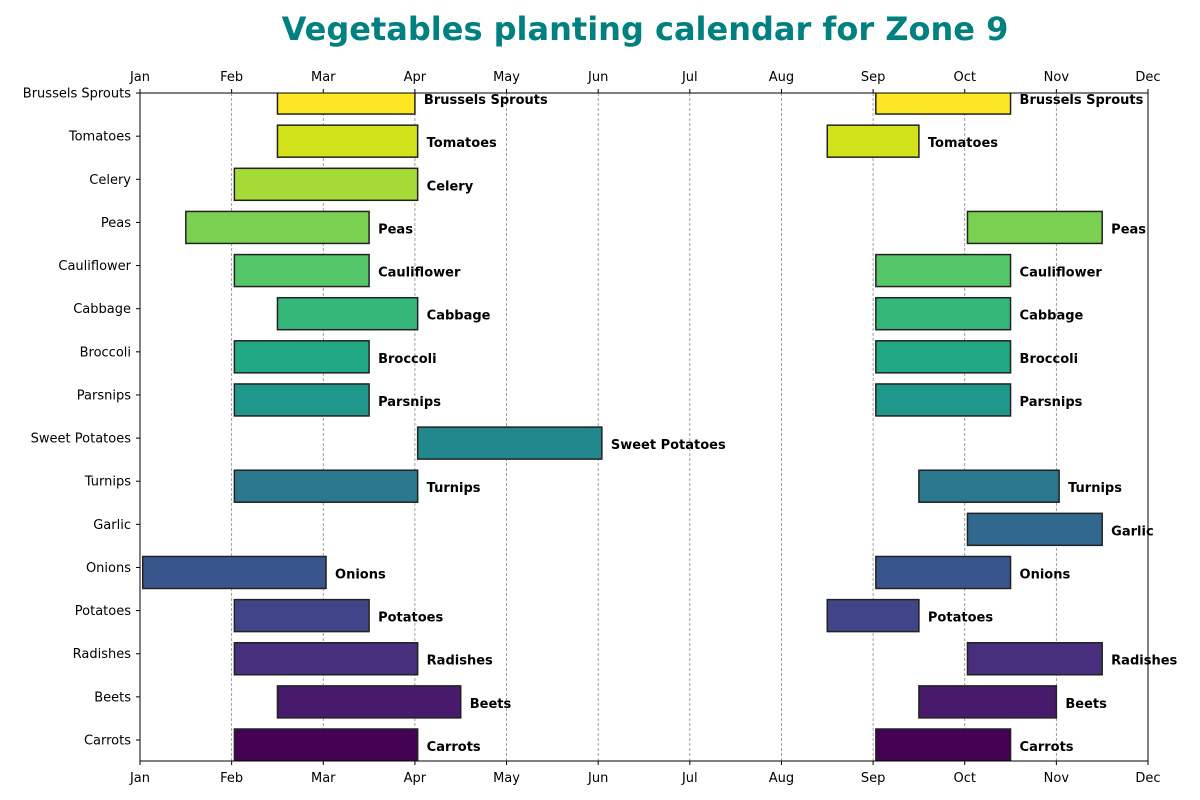  Describe the element at coordinates (231, 778) in the screenshot. I see `x-tick-label: Feb` at that location.